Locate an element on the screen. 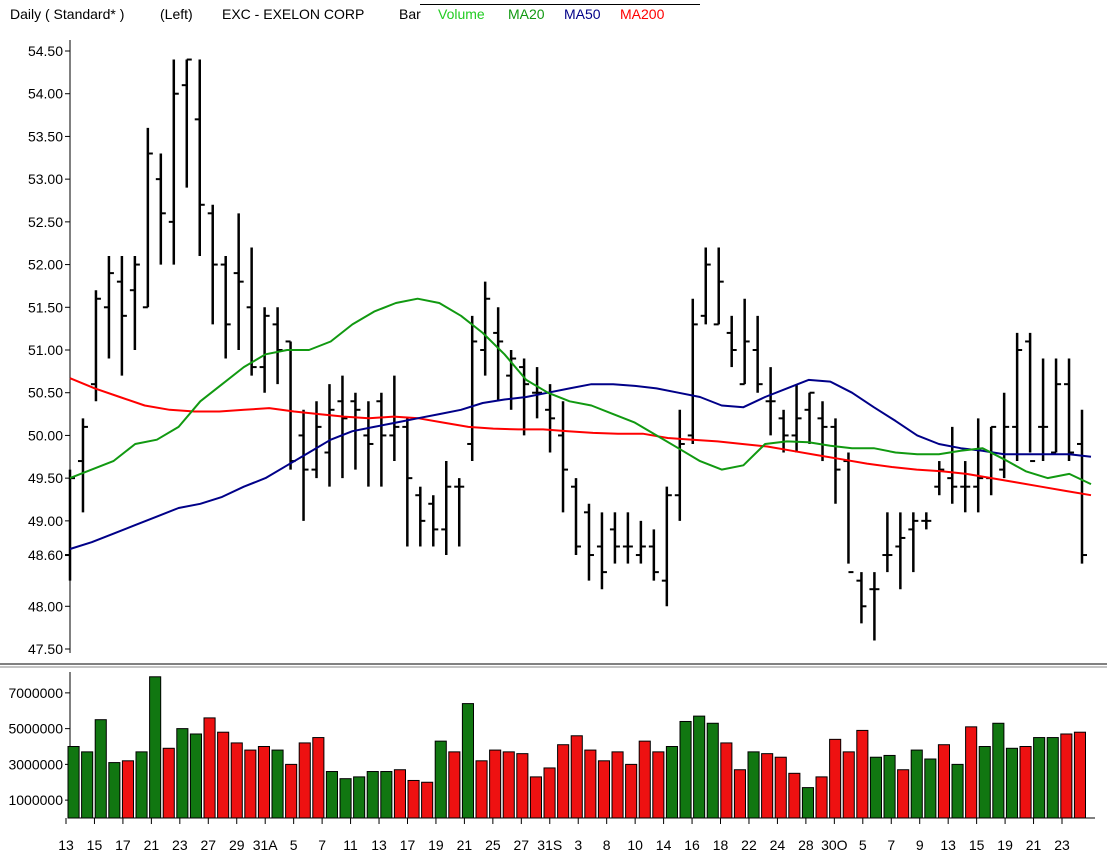 Image resolution: width=1107 pixels, height=856 pixels. date-tick-label: 14 is located at coordinates (664, 845).